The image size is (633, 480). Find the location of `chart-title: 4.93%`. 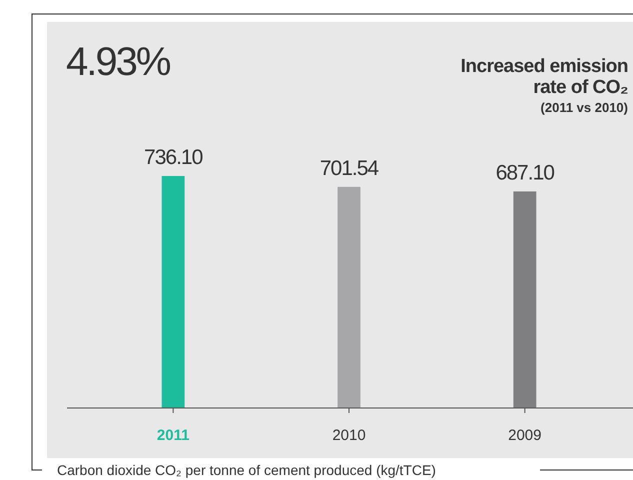

chart-title: 4.93% is located at coordinates (118, 62).